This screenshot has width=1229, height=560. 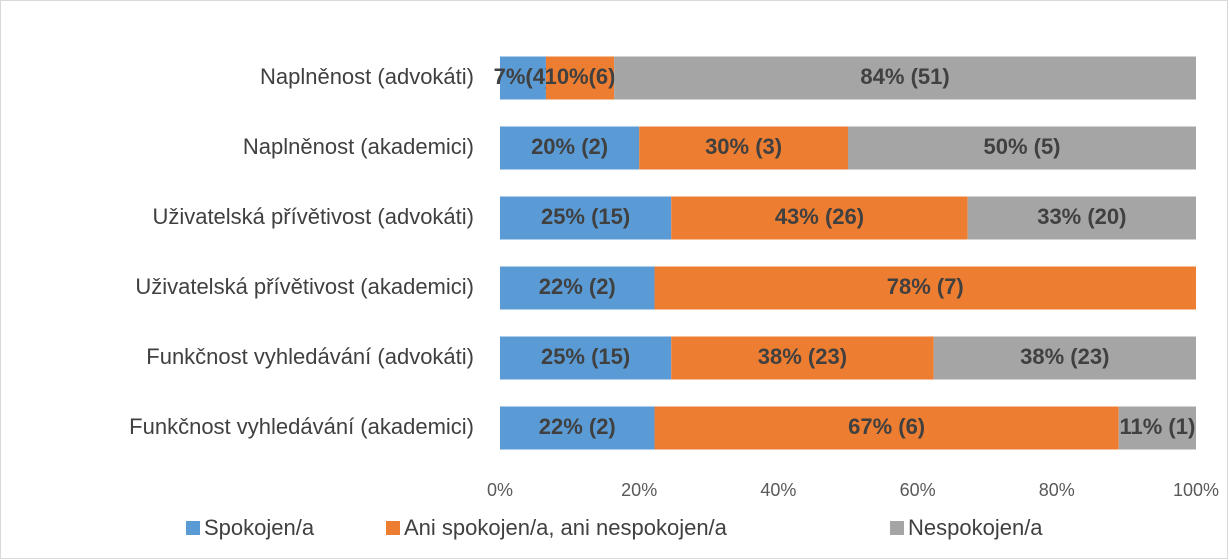 What do you see at coordinates (310, 356) in the screenshot?
I see `category-label: Funkčnost vyhledávání (advokáti)` at bounding box center [310, 356].